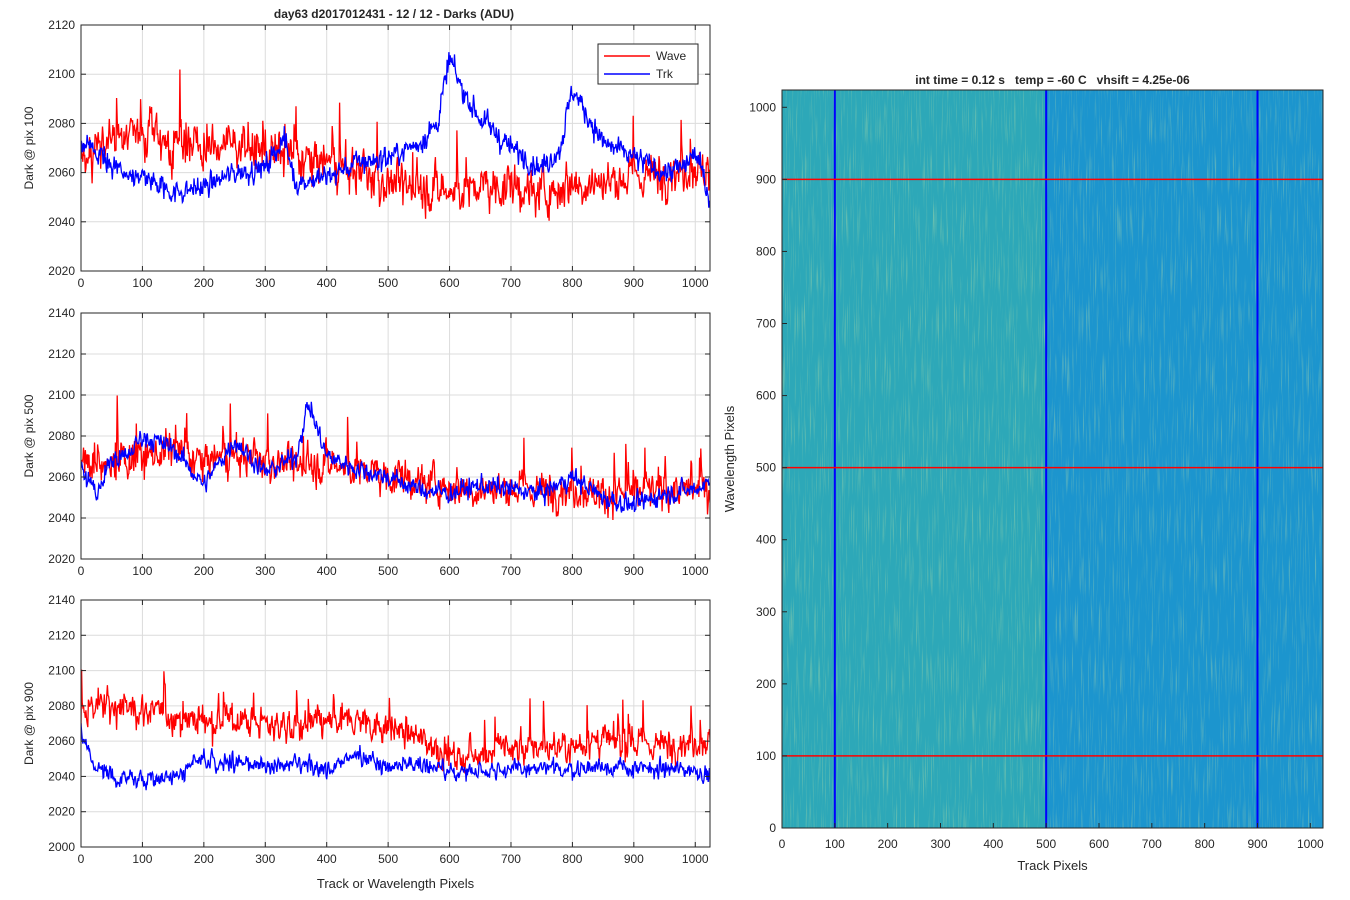  I want to click on y-tick-label: 500, so click(766, 468).